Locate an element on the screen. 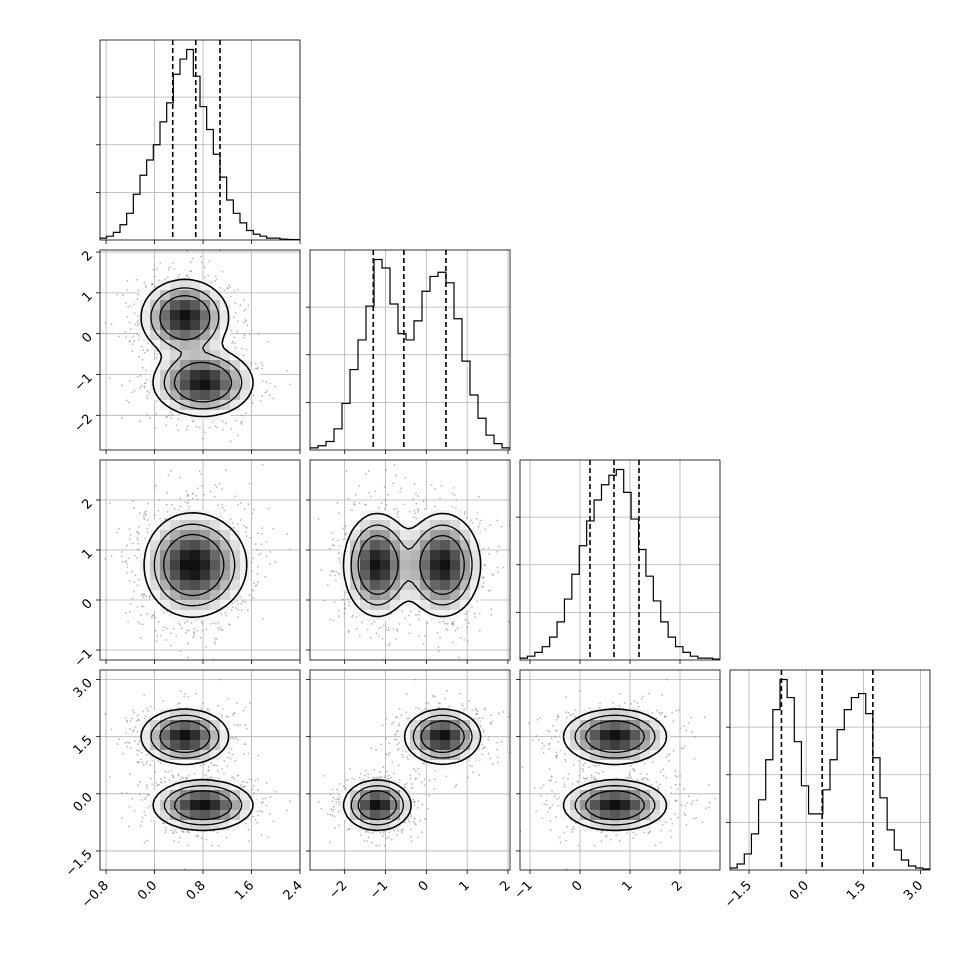 The width and height of the screenshot is (970, 970). y-tick-label: 2 is located at coordinates (87, 504).